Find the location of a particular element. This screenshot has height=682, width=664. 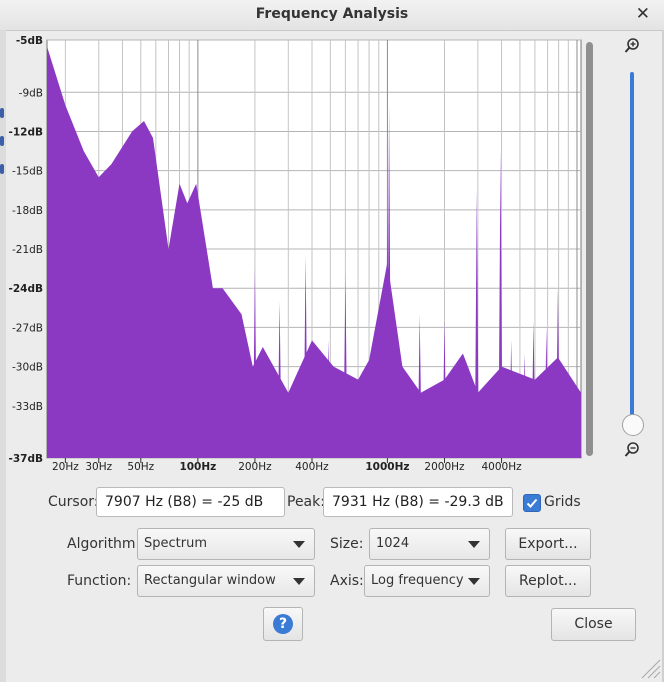

y-tick-label: -27dB is located at coordinates (27, 328).